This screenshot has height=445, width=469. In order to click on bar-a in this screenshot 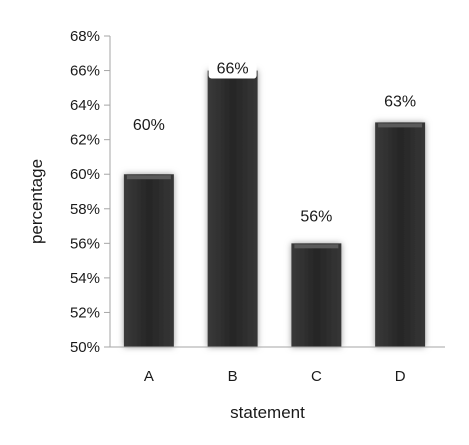, I will do `click(148, 260)`.